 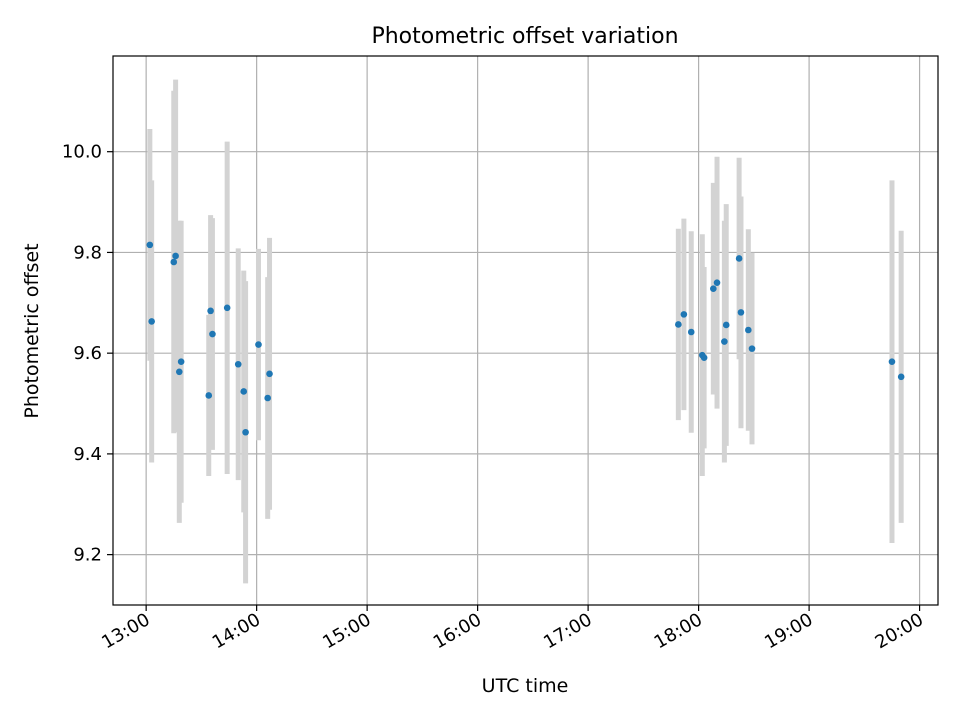 What do you see at coordinates (236, 631) in the screenshot?
I see `x-tick-label: 14:00` at bounding box center [236, 631].